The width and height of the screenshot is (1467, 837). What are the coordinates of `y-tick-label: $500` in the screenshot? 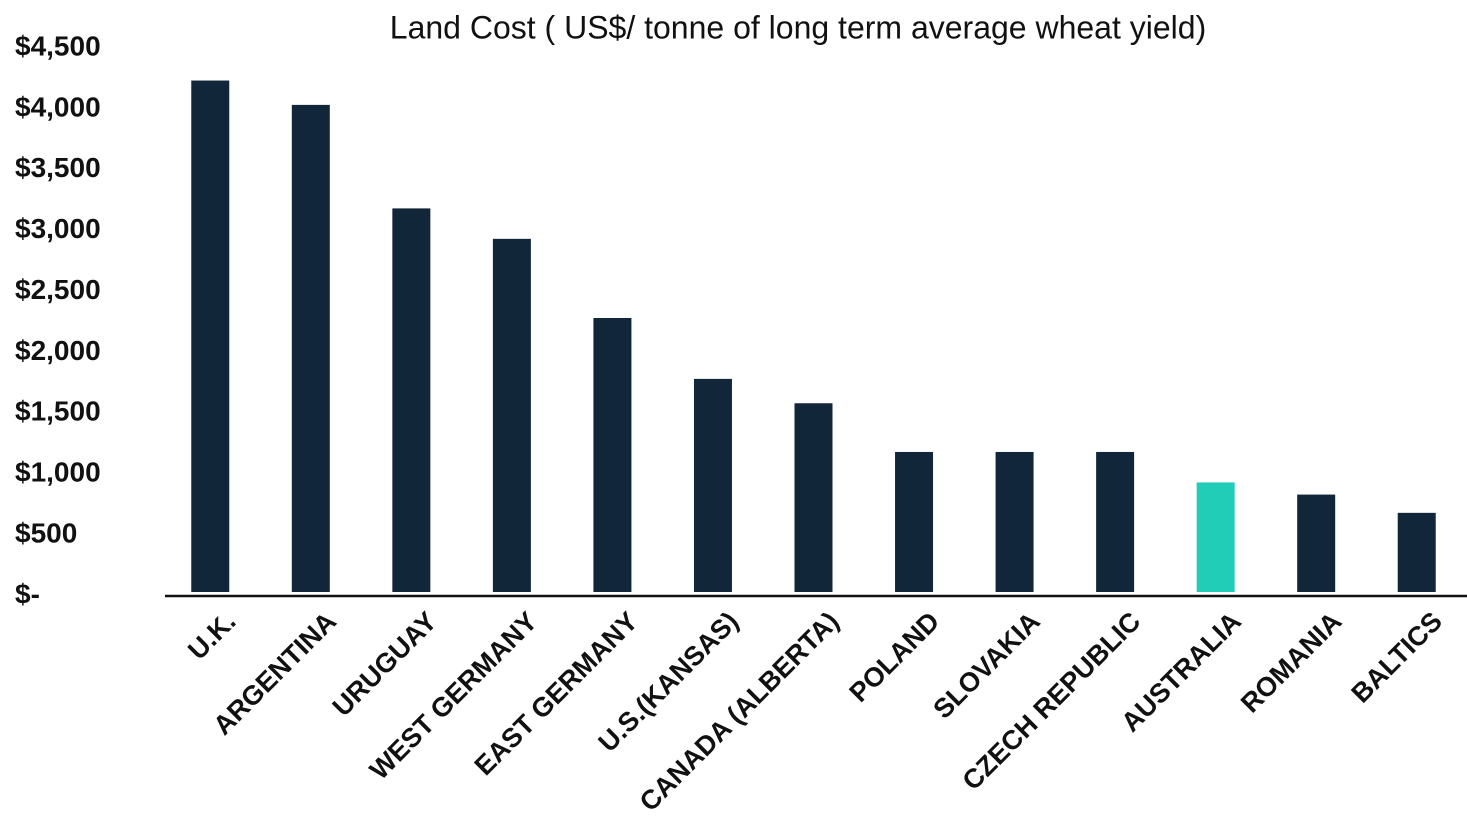 It's located at (46, 533).